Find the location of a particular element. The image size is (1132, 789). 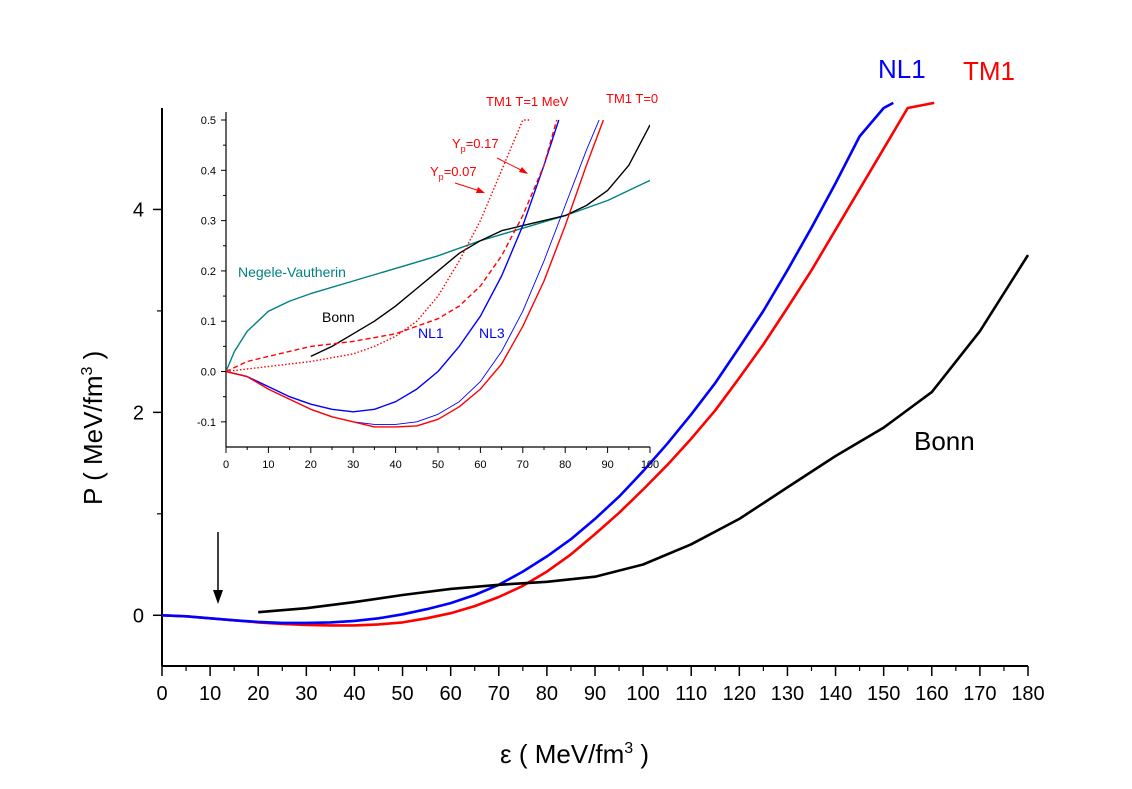

inset-series-group is located at coordinates (438, 273).